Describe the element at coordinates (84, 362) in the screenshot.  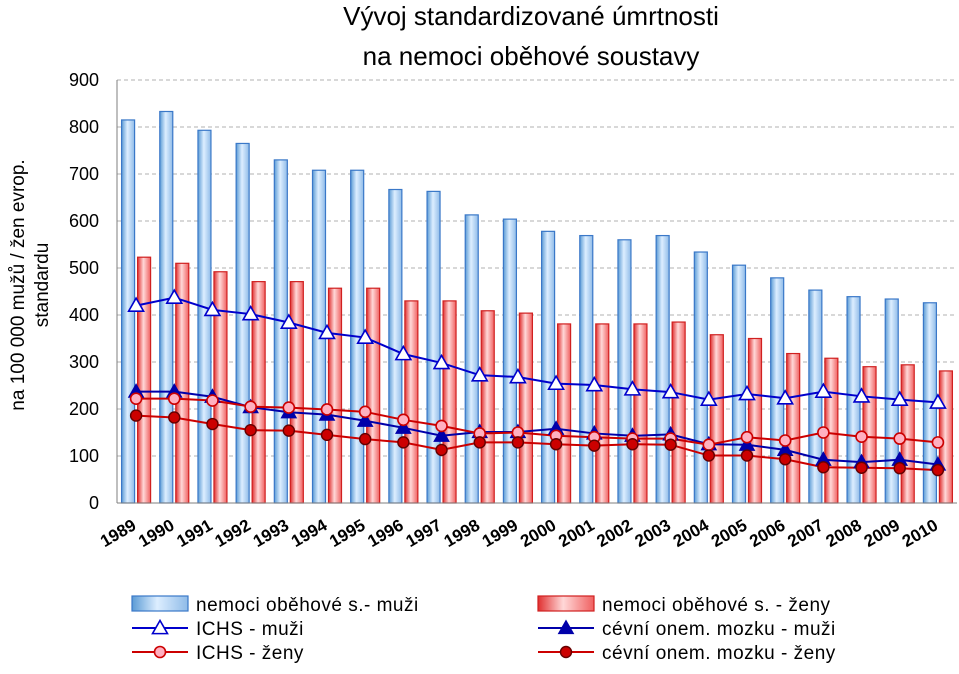
I see `y-tick-label-300: 300` at that location.